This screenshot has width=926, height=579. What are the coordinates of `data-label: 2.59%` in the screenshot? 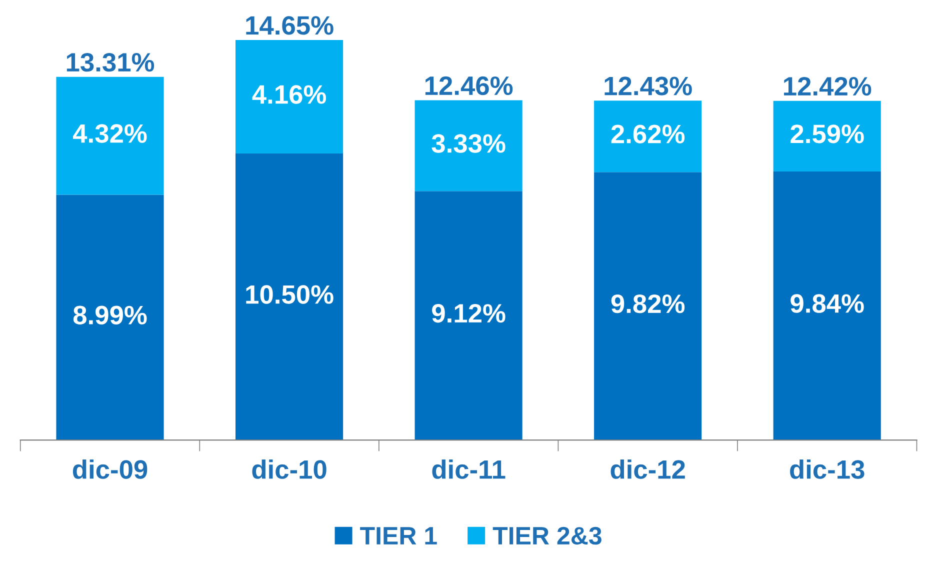 It's located at (827, 134).